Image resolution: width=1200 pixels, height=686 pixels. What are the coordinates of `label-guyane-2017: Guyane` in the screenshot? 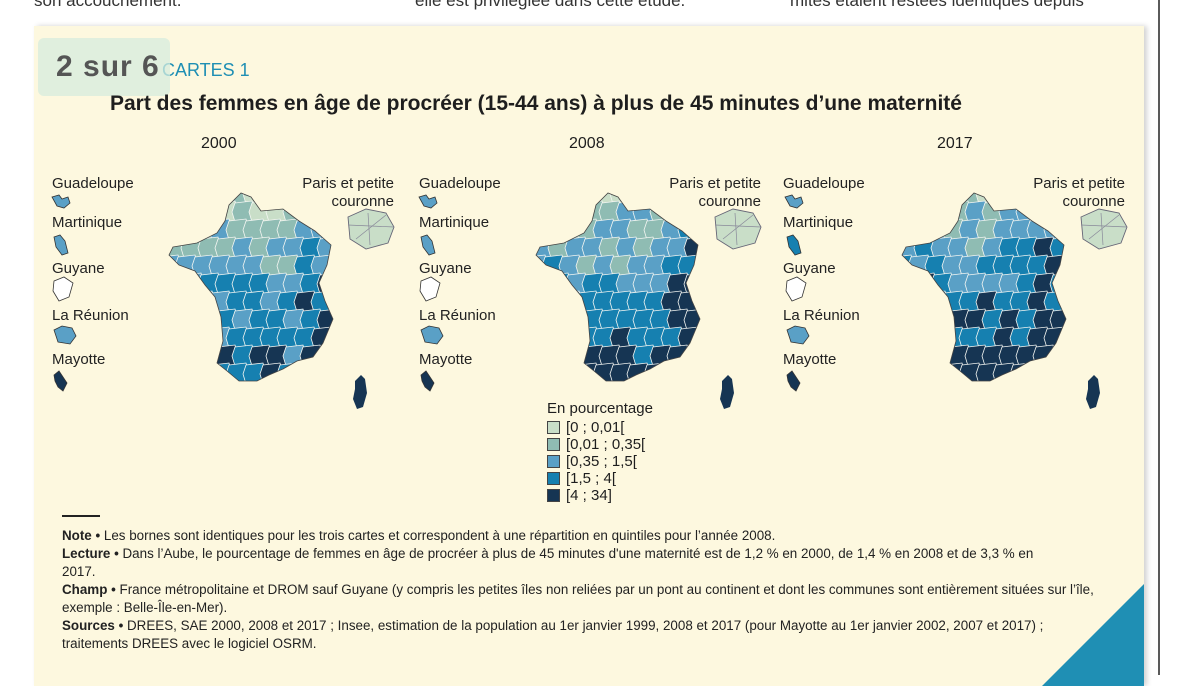 It's located at (809, 268).